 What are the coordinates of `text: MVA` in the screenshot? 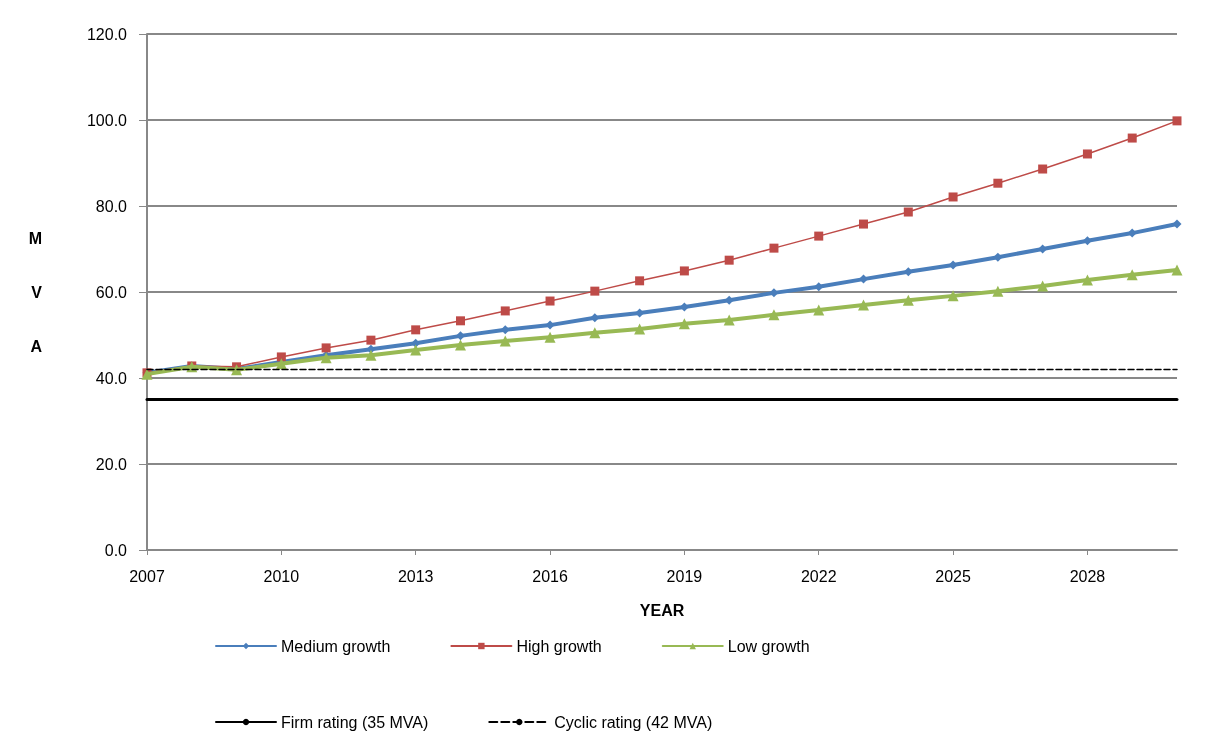 It's located at (35, 292).